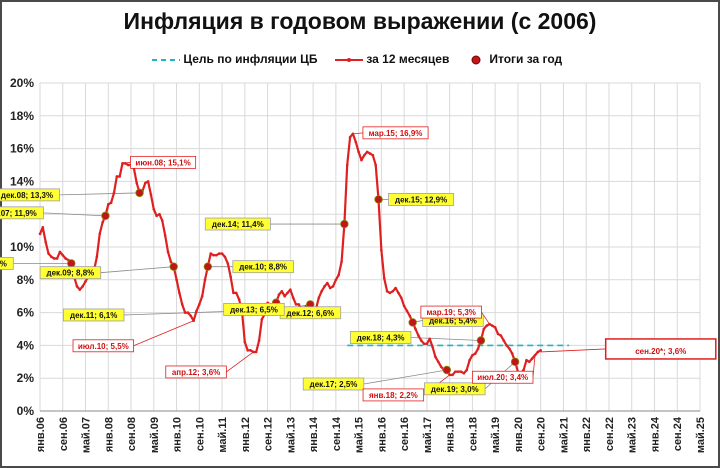 Image resolution: width=720 pixels, height=468 pixels. Describe the element at coordinates (392, 59) in the screenshot. I see `legend-item-monthly: за 12 месяцев` at that location.